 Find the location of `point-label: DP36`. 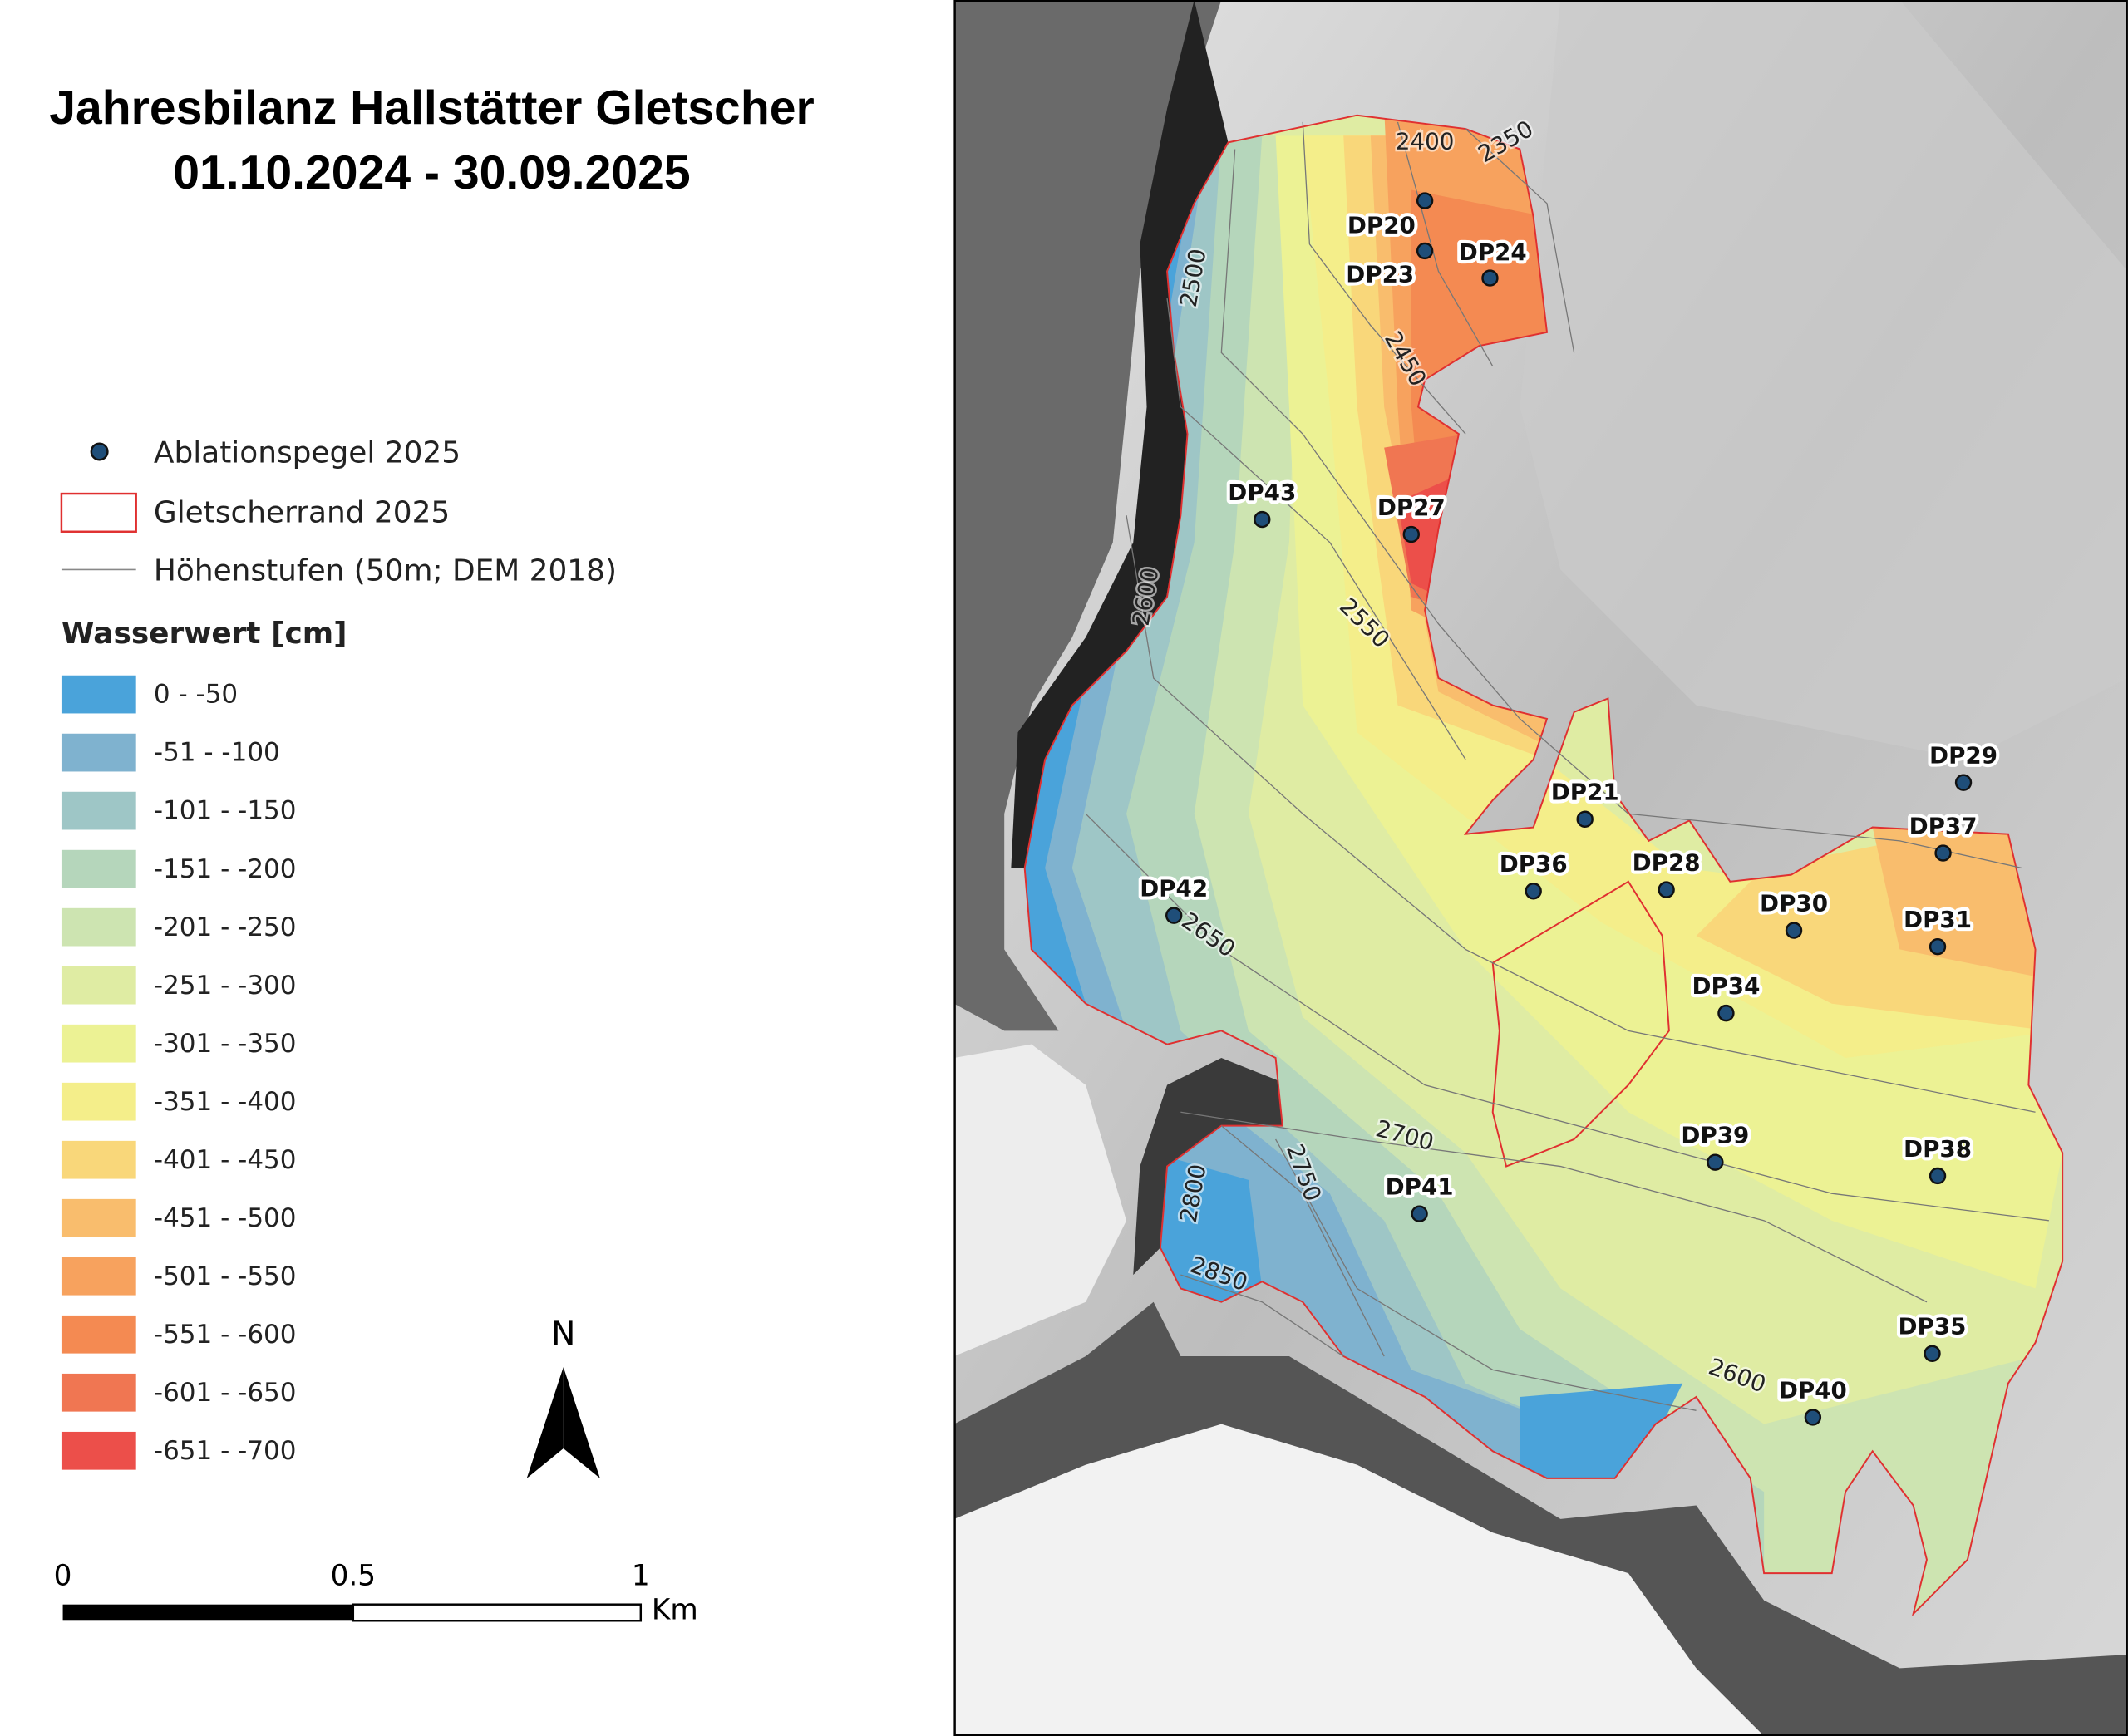

point-label: DP36 is located at coordinates (1534, 864).